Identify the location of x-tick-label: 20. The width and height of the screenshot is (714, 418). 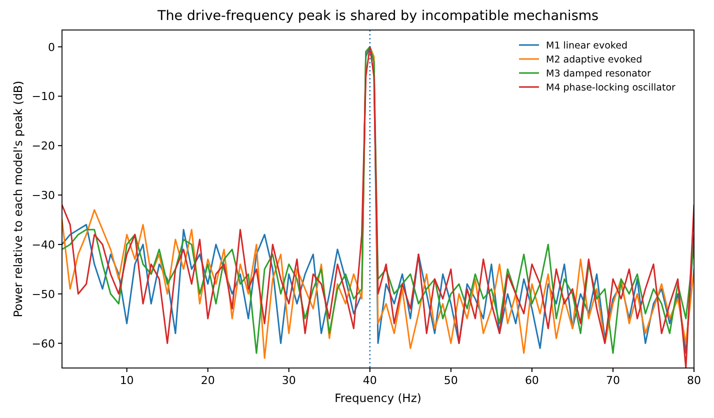
(207, 380).